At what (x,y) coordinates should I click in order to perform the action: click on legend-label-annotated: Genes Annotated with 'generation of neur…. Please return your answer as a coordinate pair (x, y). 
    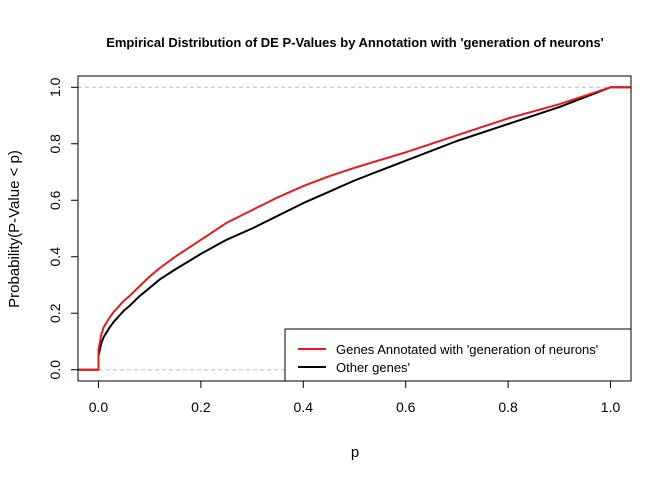
    Looking at the image, I should click on (467, 349).